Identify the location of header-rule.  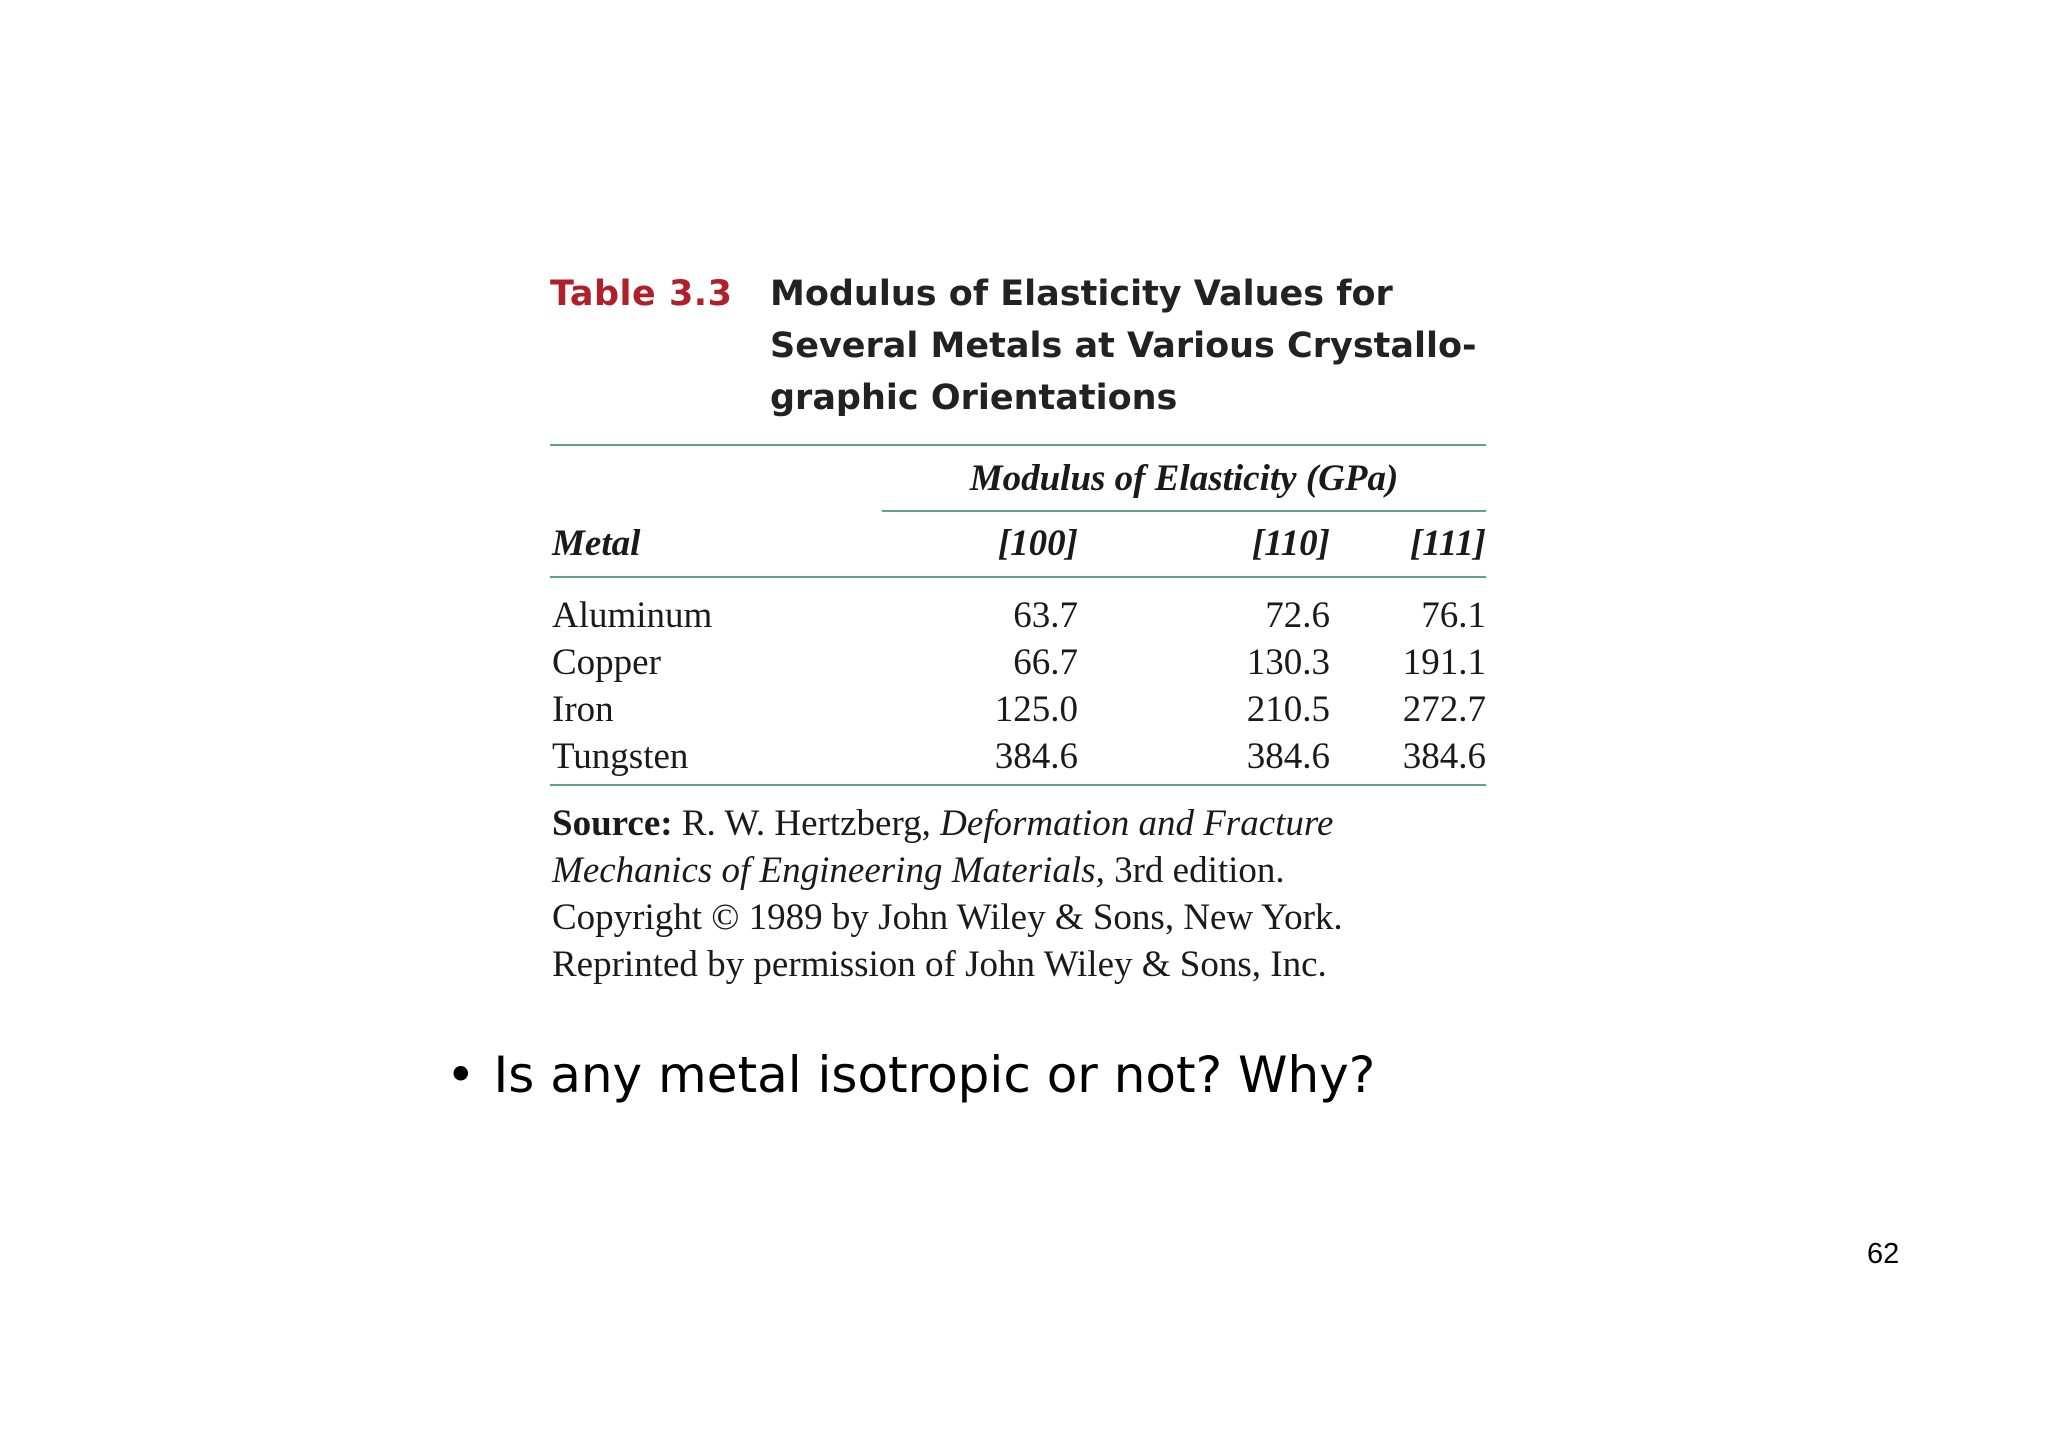
(1018, 577).